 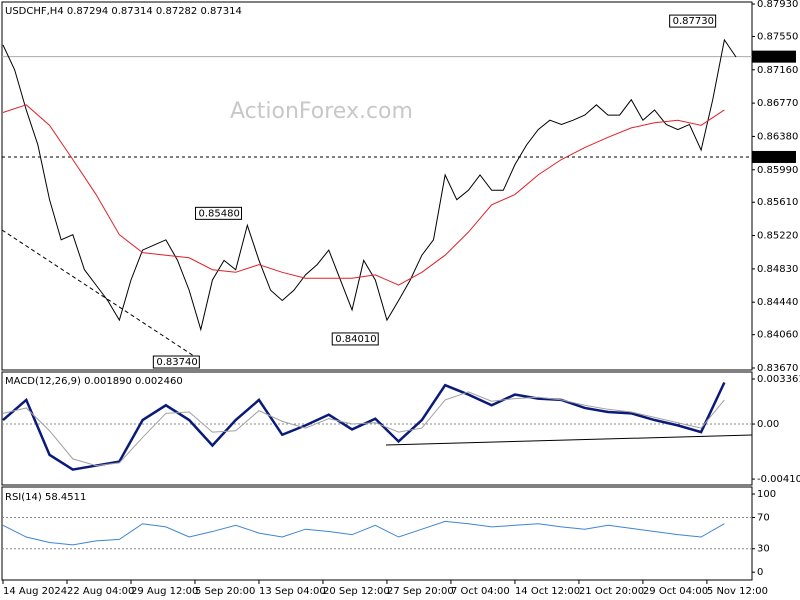 I want to click on annotation-label: 0.87730, so click(x=693, y=21).